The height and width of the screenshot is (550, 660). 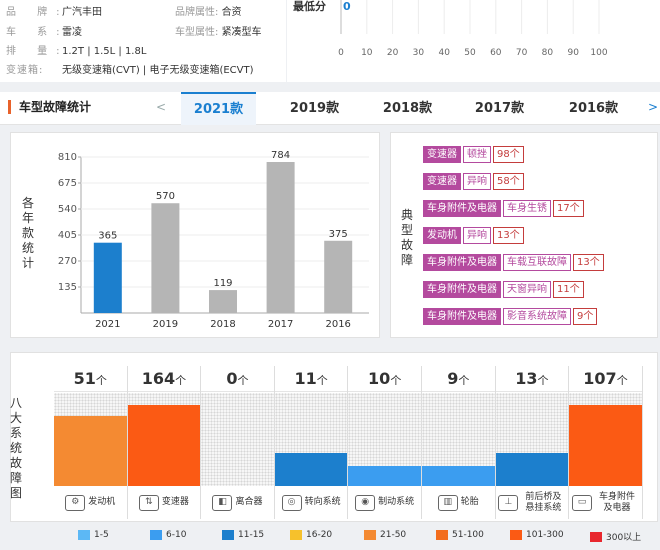 I want to click on system-column-7: 13个 ⊥ 前后桥及悬挂系统, so click(x=532, y=442).